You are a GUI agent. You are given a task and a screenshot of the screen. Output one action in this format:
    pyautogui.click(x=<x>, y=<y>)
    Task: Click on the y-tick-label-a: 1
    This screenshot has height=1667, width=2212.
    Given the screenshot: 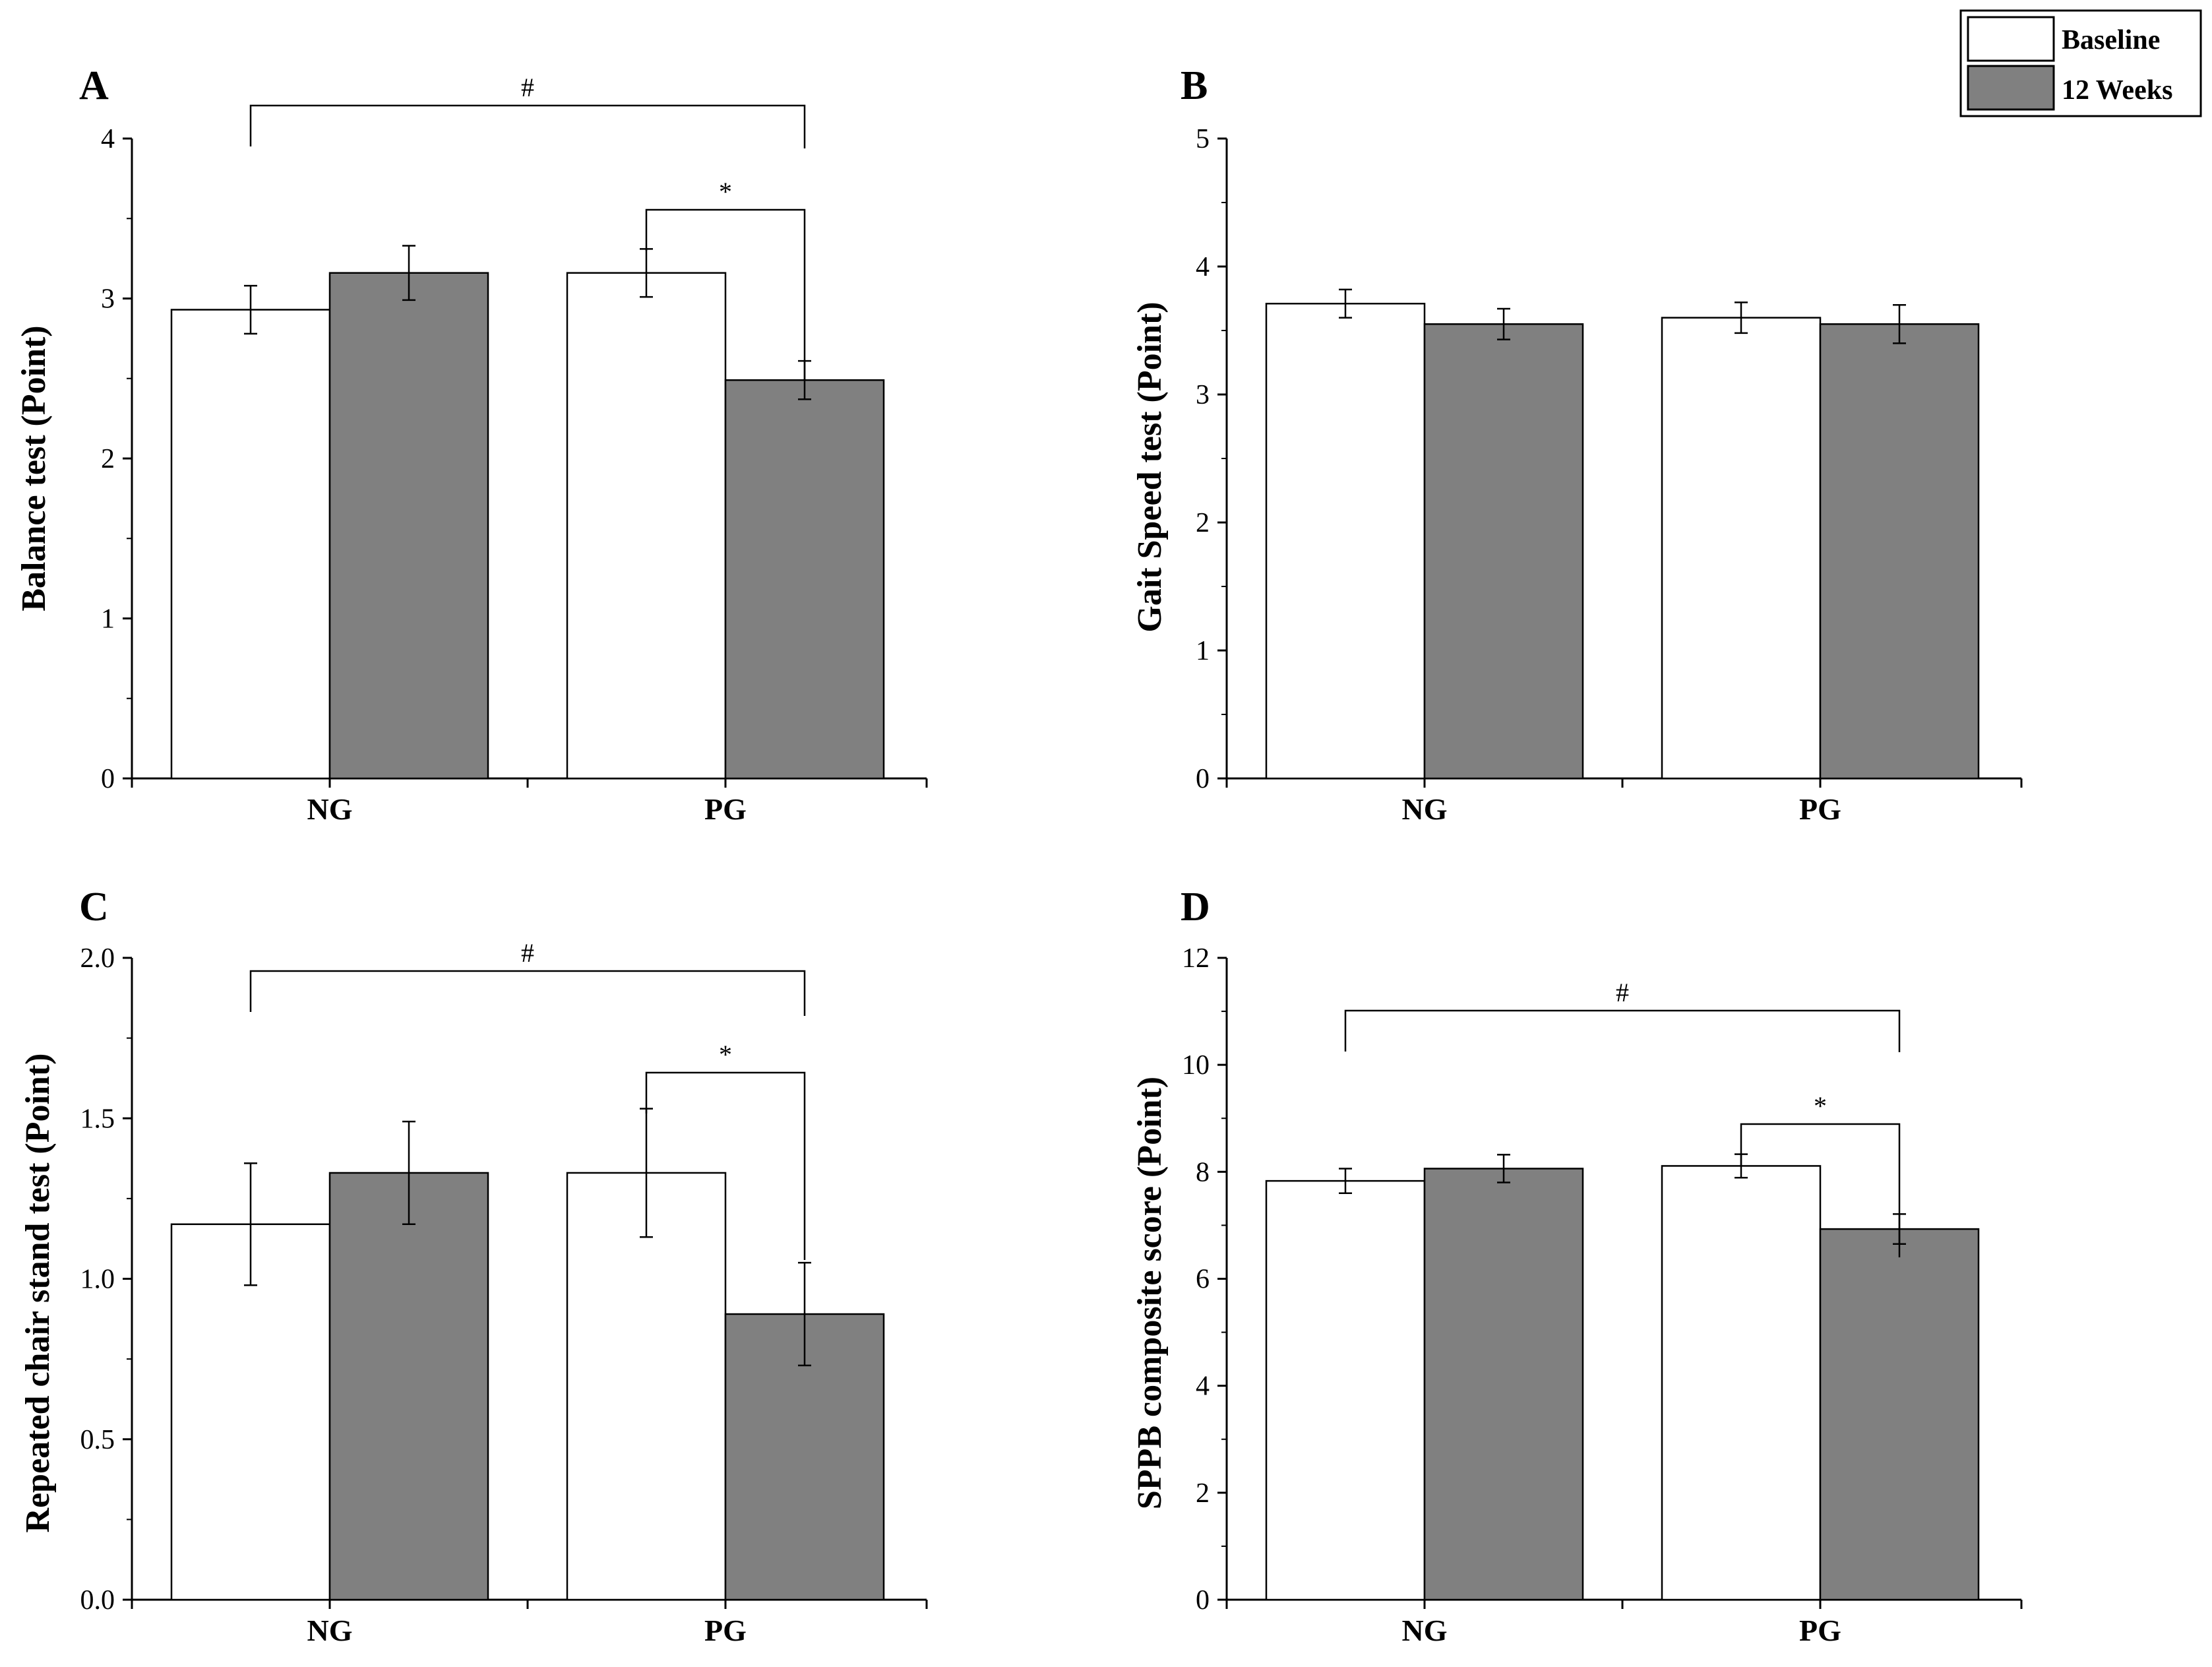 What is the action you would take?
    pyautogui.click(x=108, y=619)
    